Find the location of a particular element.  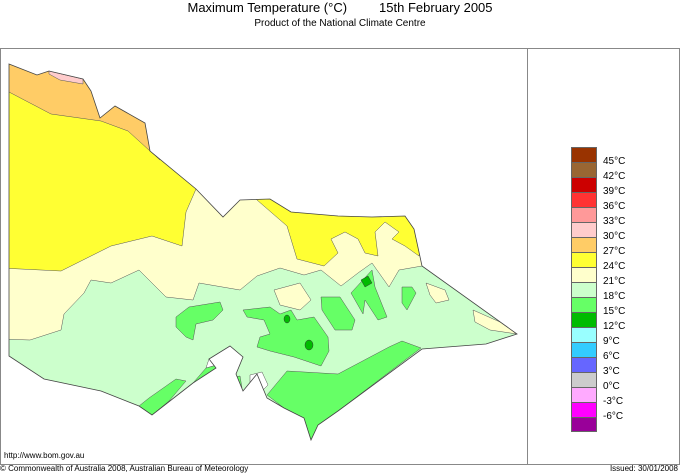

region-15-18-west is located at coordinates (199, 321).